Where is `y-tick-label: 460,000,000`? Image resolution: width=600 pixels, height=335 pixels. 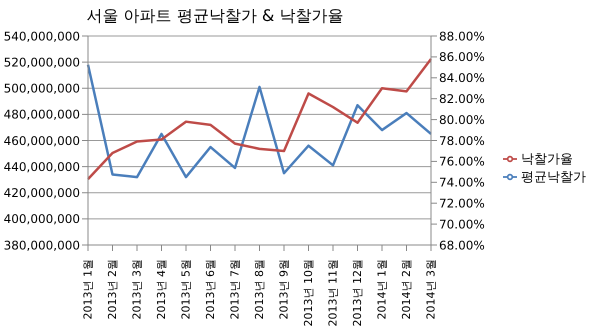 y-tick-label: 460,000,000 is located at coordinates (42, 141).